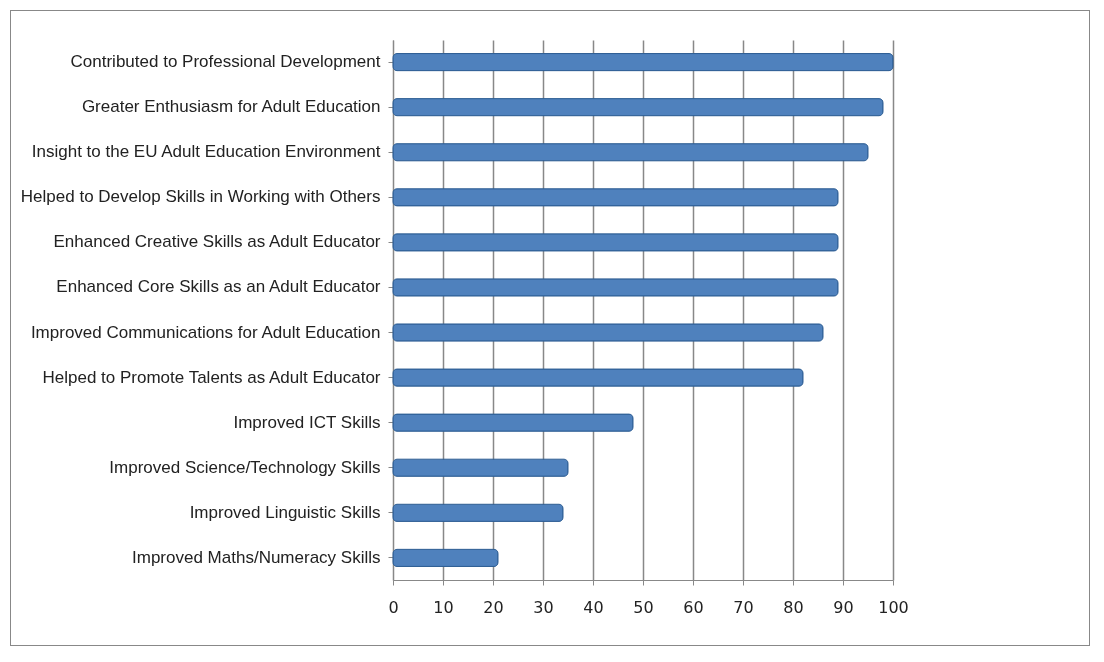 The width and height of the screenshot is (1104, 662). Describe the element at coordinates (285, 512) in the screenshot. I see `y-tick-label: Improved Linguistic Skills` at that location.